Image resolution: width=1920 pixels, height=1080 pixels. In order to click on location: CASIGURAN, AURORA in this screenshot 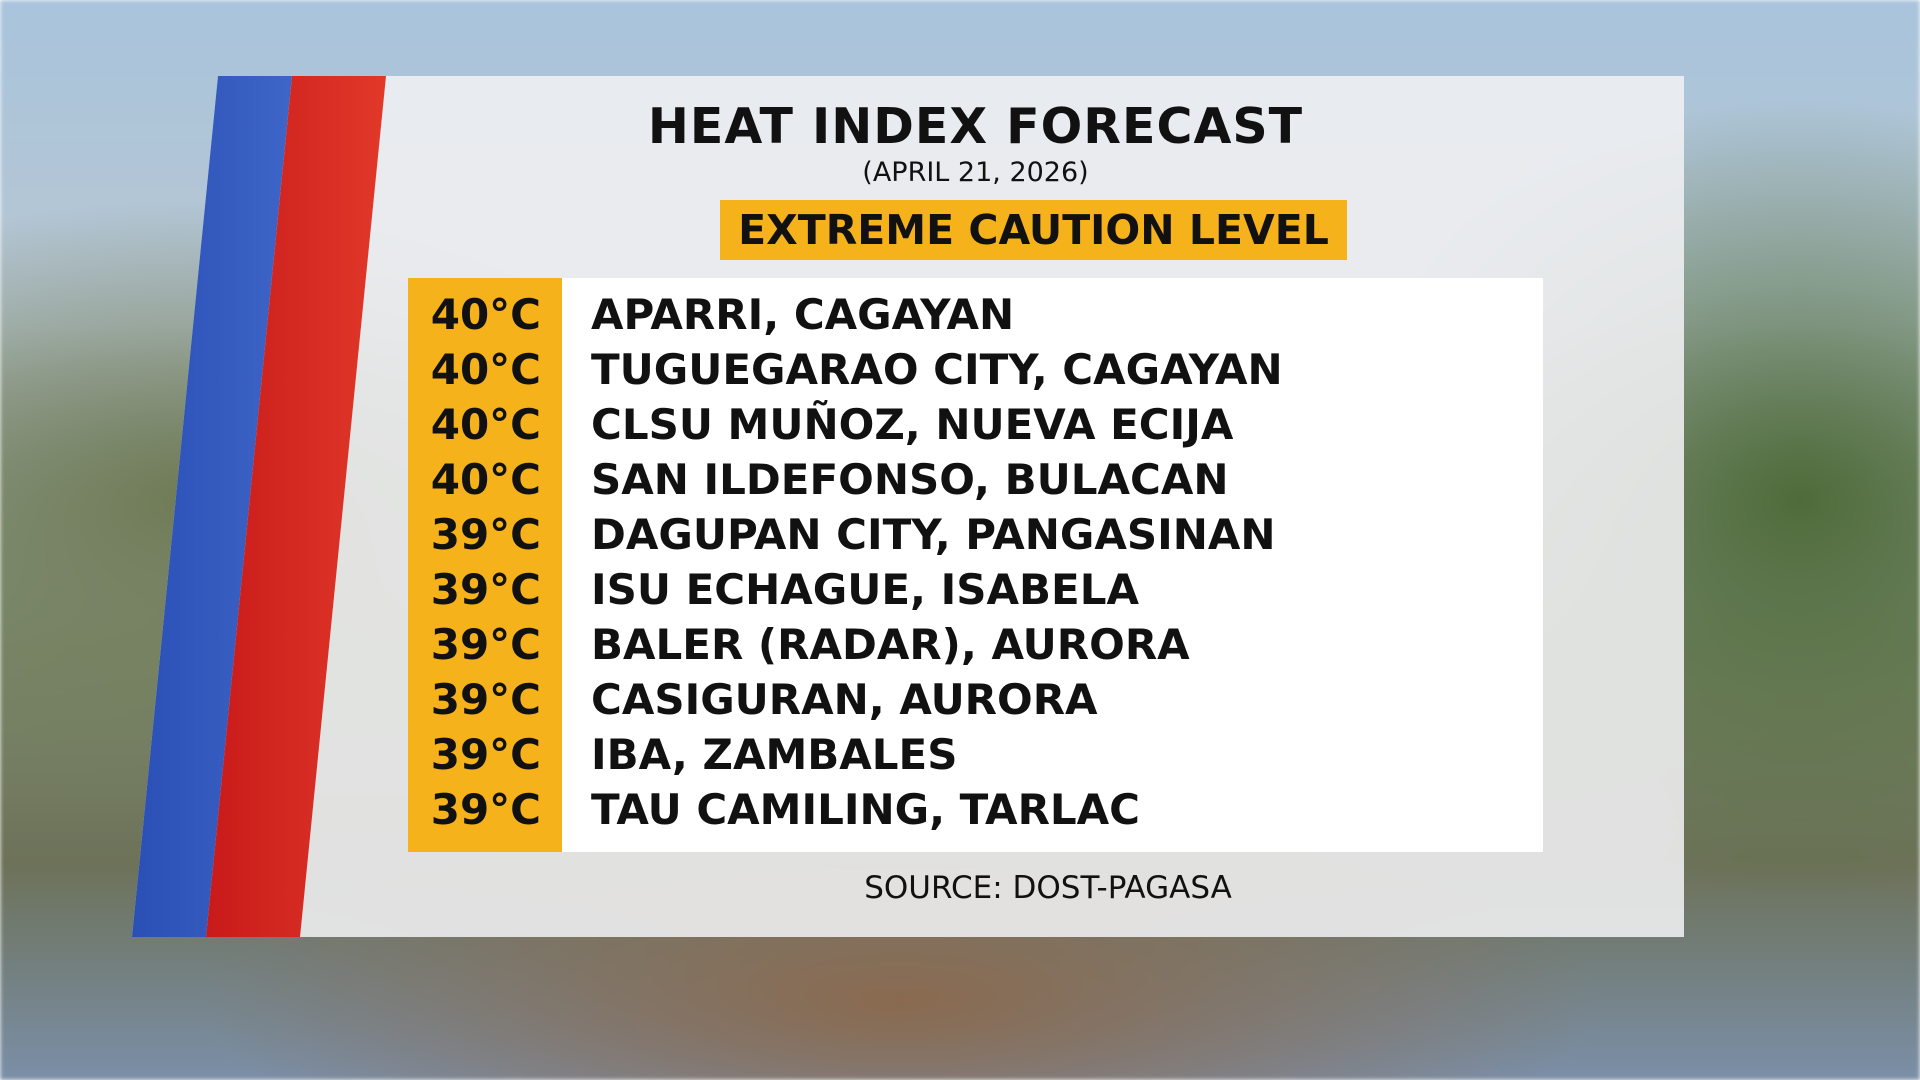, I will do `click(844, 699)`.